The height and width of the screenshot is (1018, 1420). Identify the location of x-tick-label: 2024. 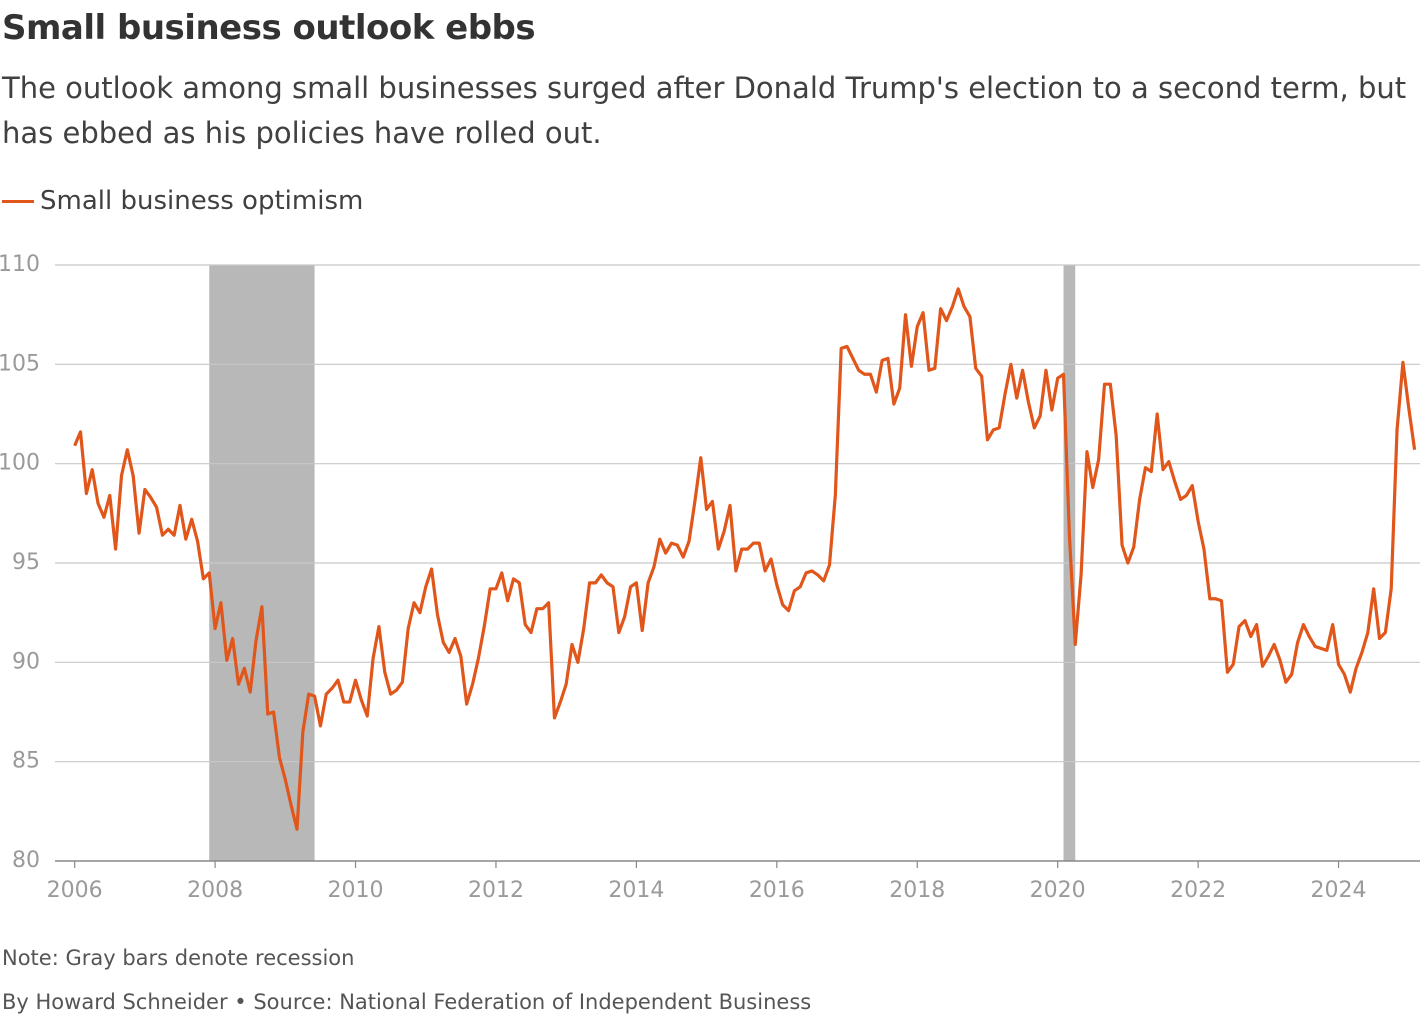
(1339, 890).